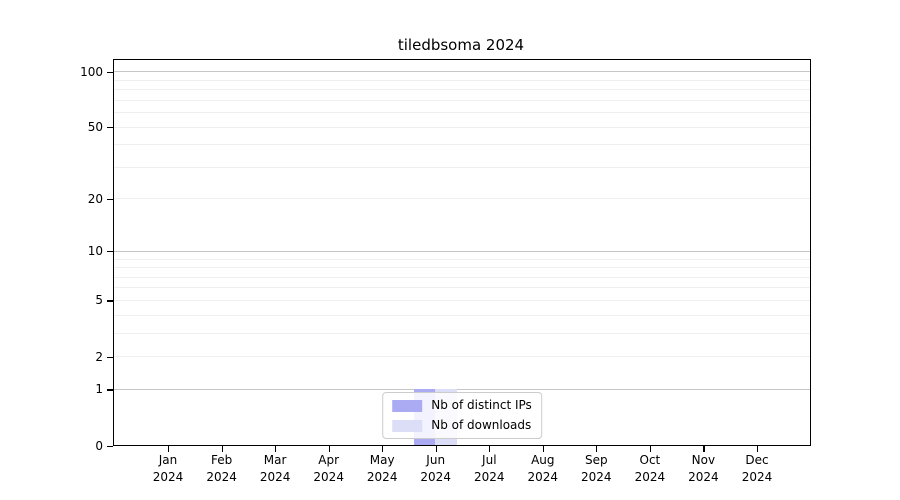 The image size is (900, 500). Describe the element at coordinates (436, 460) in the screenshot. I see `x-tick-label-line: Jun` at that location.